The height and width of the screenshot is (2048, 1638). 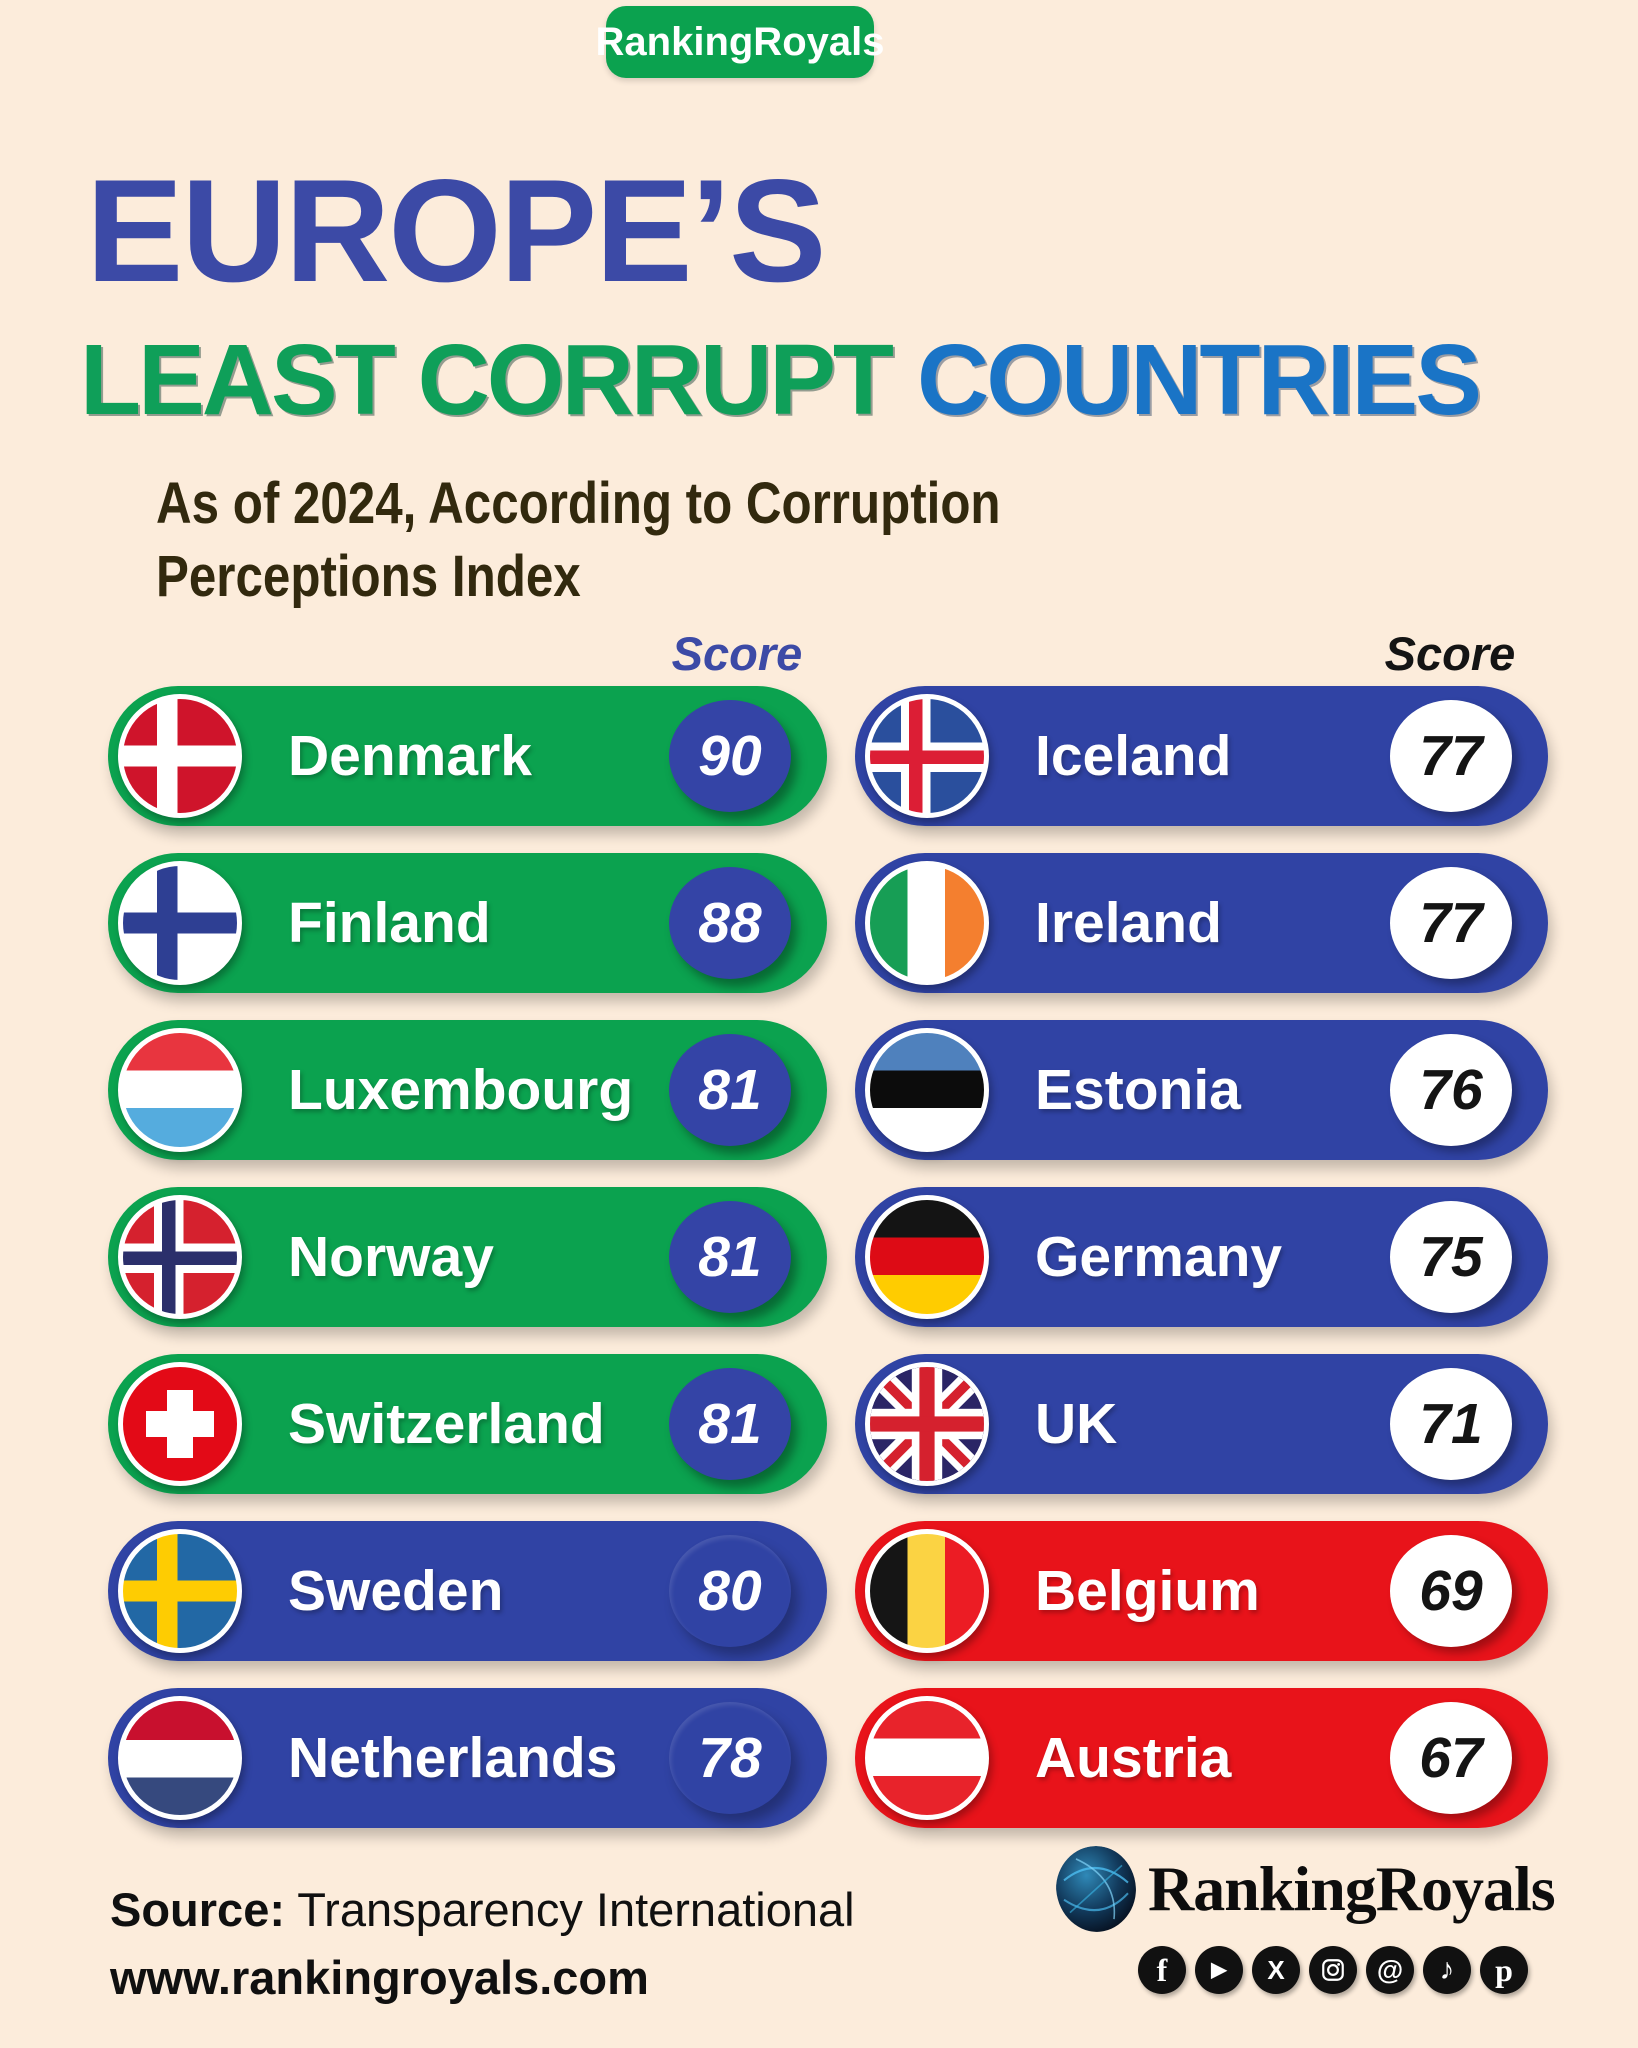 What do you see at coordinates (1199, 380) in the screenshot?
I see `headline-blue-part: COUNTRIES` at bounding box center [1199, 380].